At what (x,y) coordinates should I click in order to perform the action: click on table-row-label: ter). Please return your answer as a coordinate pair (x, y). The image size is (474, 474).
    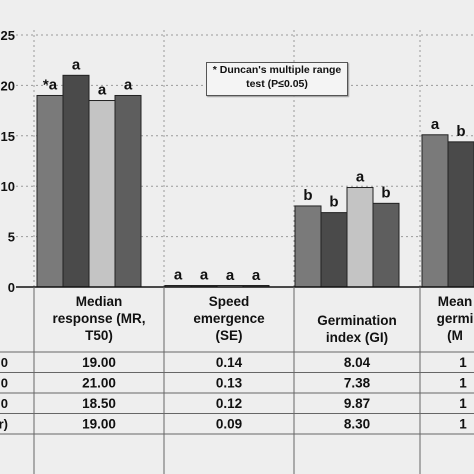
    Looking at the image, I should click on (4, 424).